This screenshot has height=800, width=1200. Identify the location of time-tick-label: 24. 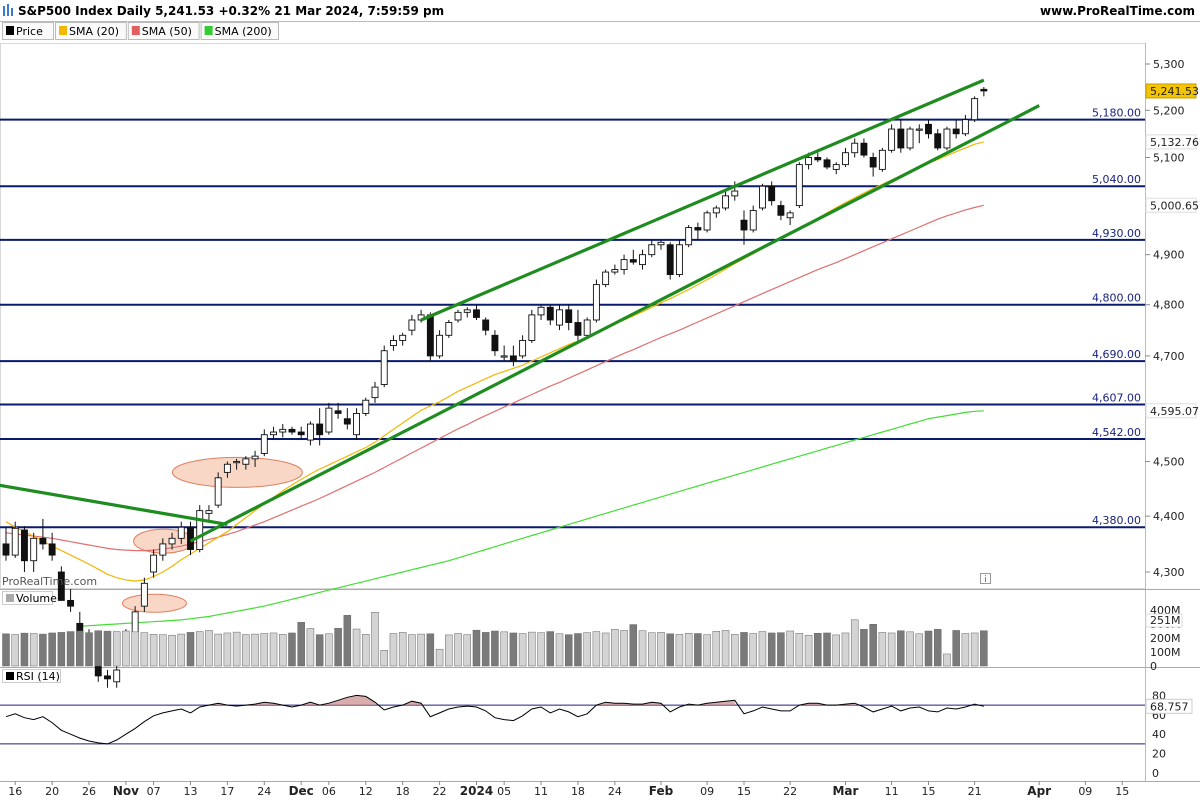
(264, 791).